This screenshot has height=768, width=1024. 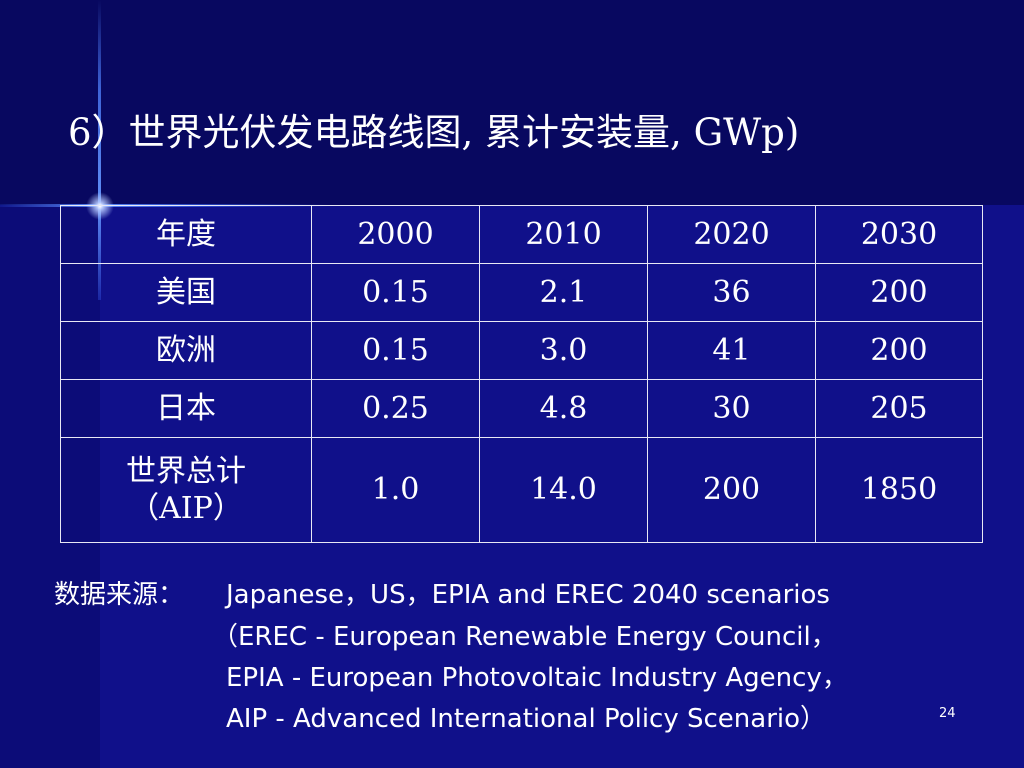 I want to click on region-cell: 美国, so click(x=186, y=292).